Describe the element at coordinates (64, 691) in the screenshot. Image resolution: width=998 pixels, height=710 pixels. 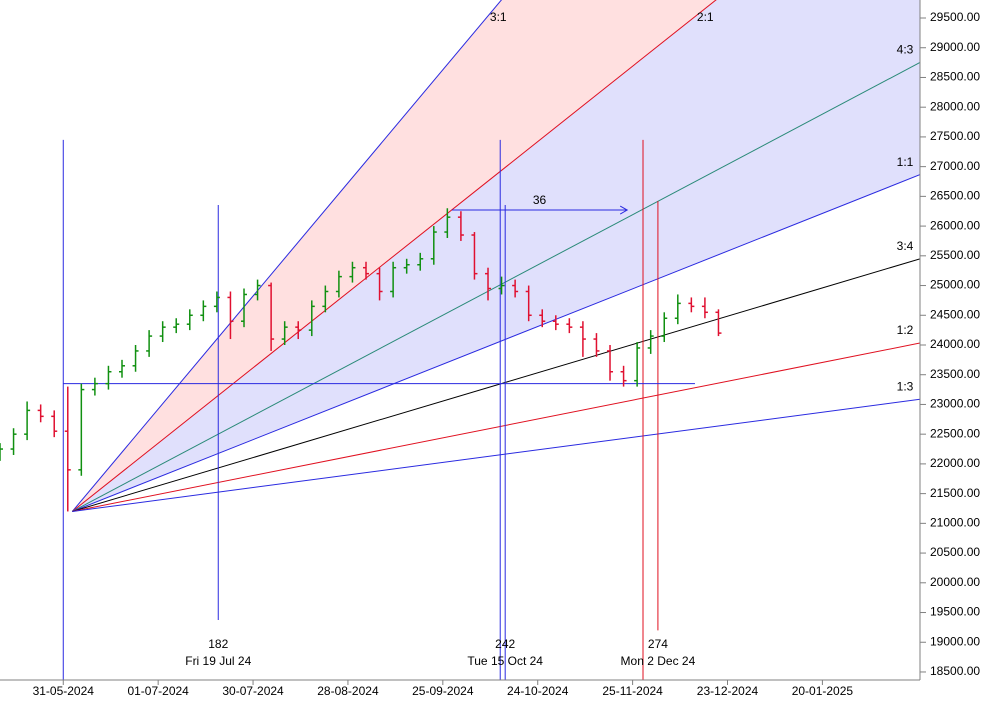
I see `x-tick-label: 31-05-2024` at that location.